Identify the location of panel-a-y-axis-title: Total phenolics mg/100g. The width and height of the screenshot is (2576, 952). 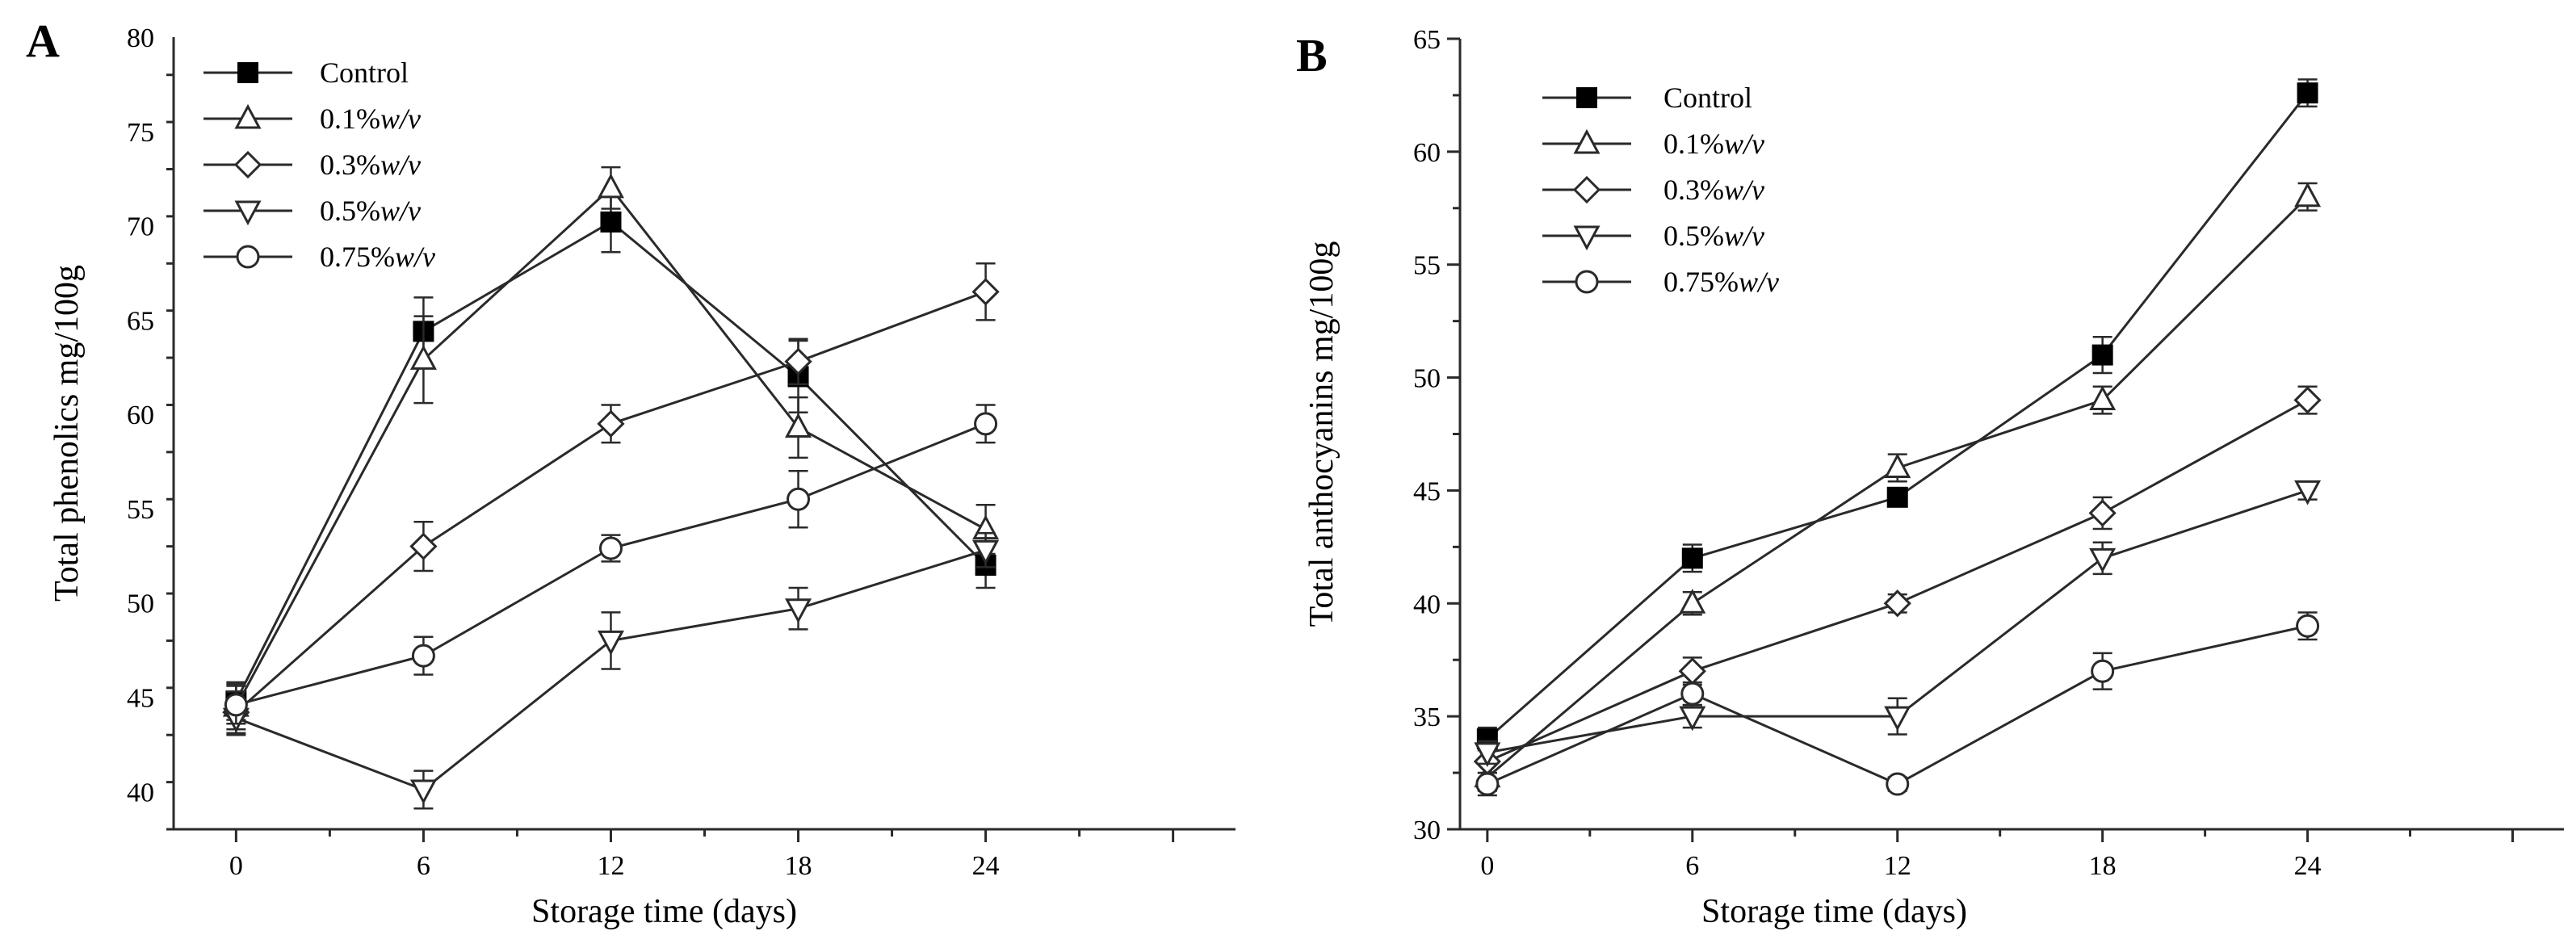
(67, 433).